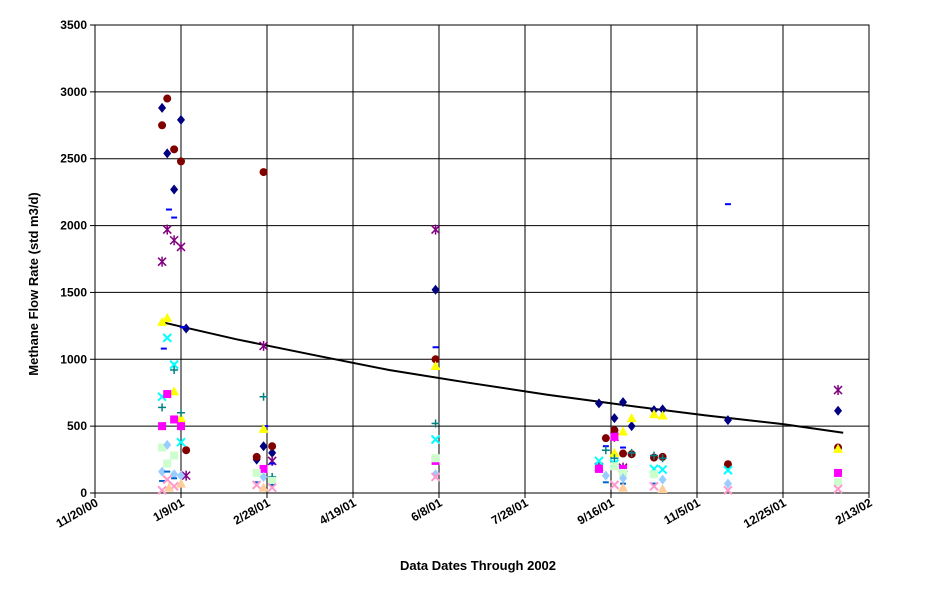 Image resolution: width=939 pixels, height=600 pixels. What do you see at coordinates (596, 511) in the screenshot?
I see `x-tick-label: 9/16/01` at bounding box center [596, 511].